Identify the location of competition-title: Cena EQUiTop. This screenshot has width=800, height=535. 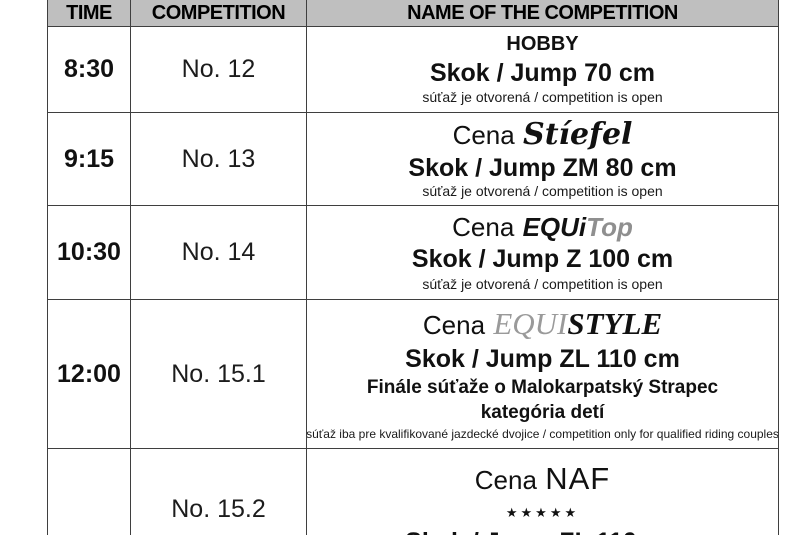
(542, 226).